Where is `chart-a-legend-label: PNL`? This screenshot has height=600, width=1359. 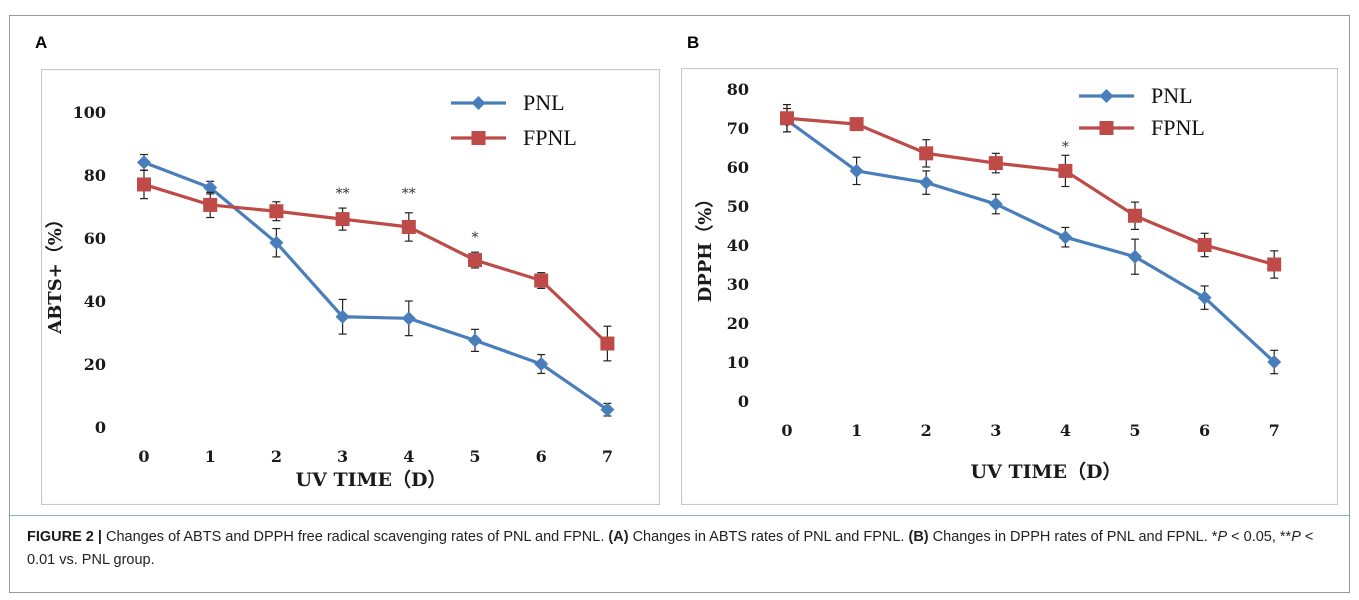 chart-a-legend-label: PNL is located at coordinates (544, 102).